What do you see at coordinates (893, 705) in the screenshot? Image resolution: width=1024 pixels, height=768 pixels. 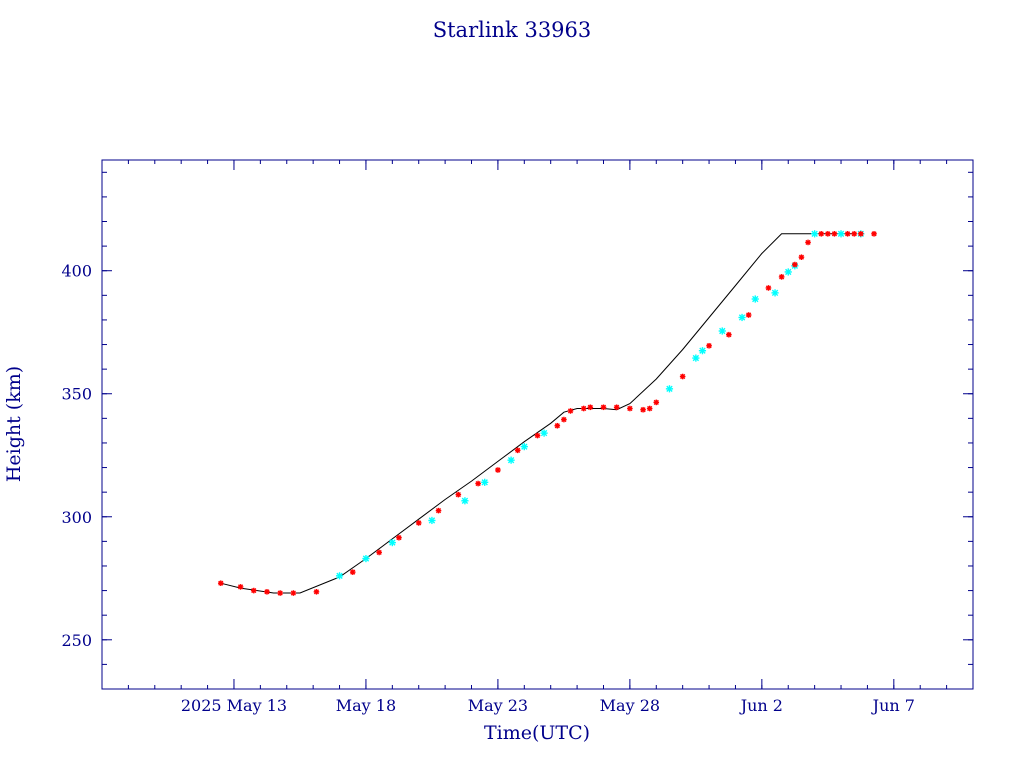 I see `x-tick-label: Jun 7` at bounding box center [893, 705].